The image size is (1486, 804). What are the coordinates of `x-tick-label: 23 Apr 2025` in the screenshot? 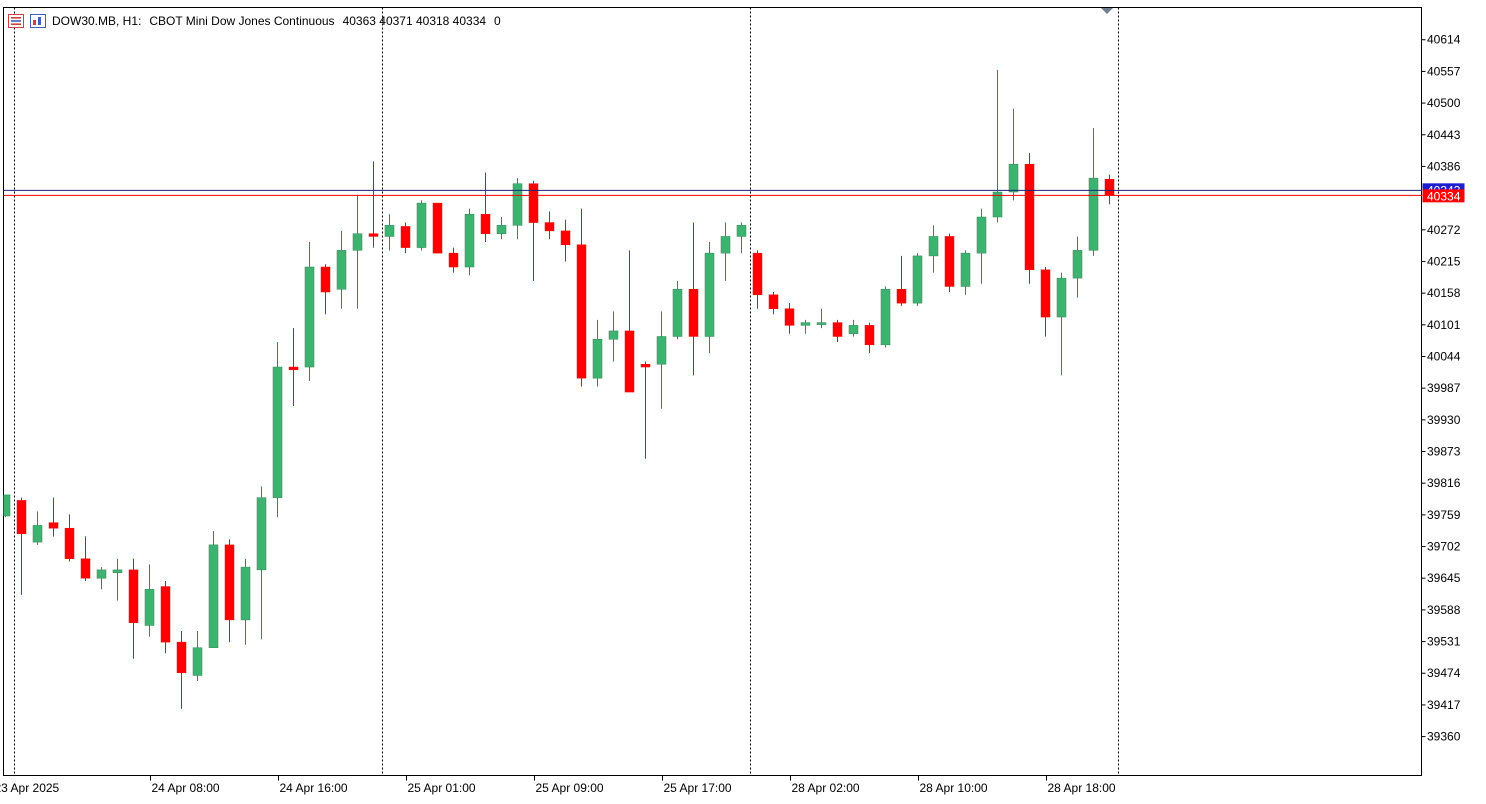 It's located at (30, 788).